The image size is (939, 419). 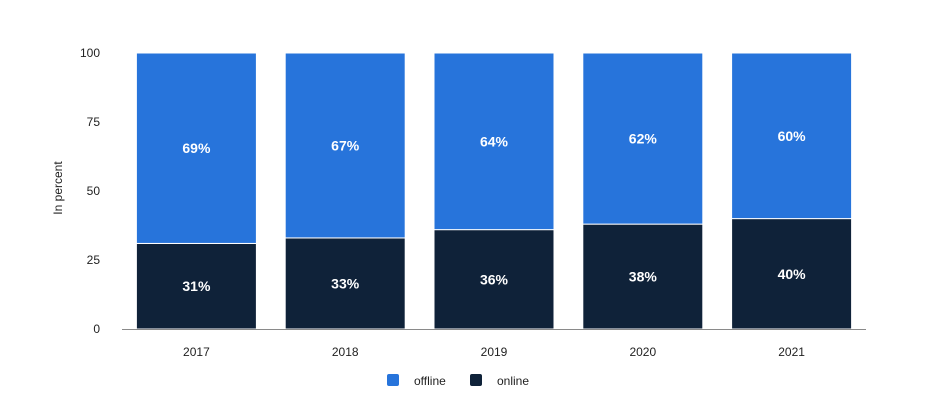 What do you see at coordinates (345, 352) in the screenshot?
I see `x-tick-label: 2018` at bounding box center [345, 352].